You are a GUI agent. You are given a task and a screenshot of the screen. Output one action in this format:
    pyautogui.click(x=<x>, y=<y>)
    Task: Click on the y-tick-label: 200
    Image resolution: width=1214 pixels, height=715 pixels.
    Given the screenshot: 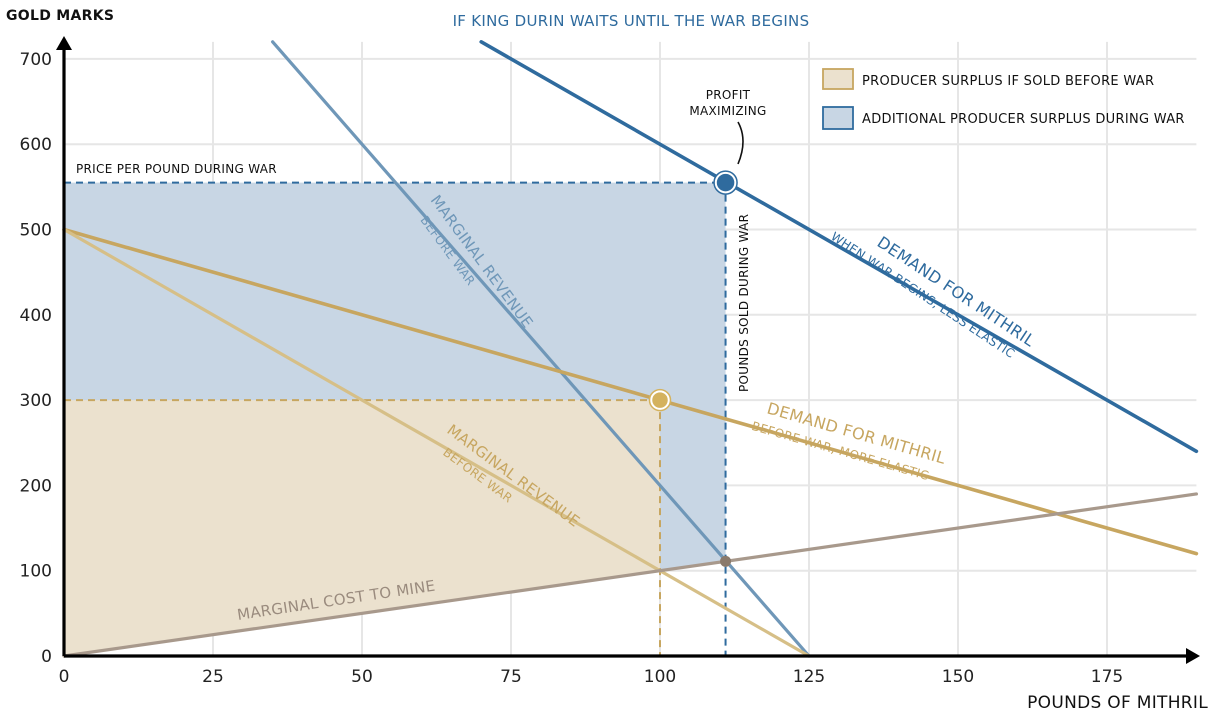 What is the action you would take?
    pyautogui.click(x=36, y=486)
    